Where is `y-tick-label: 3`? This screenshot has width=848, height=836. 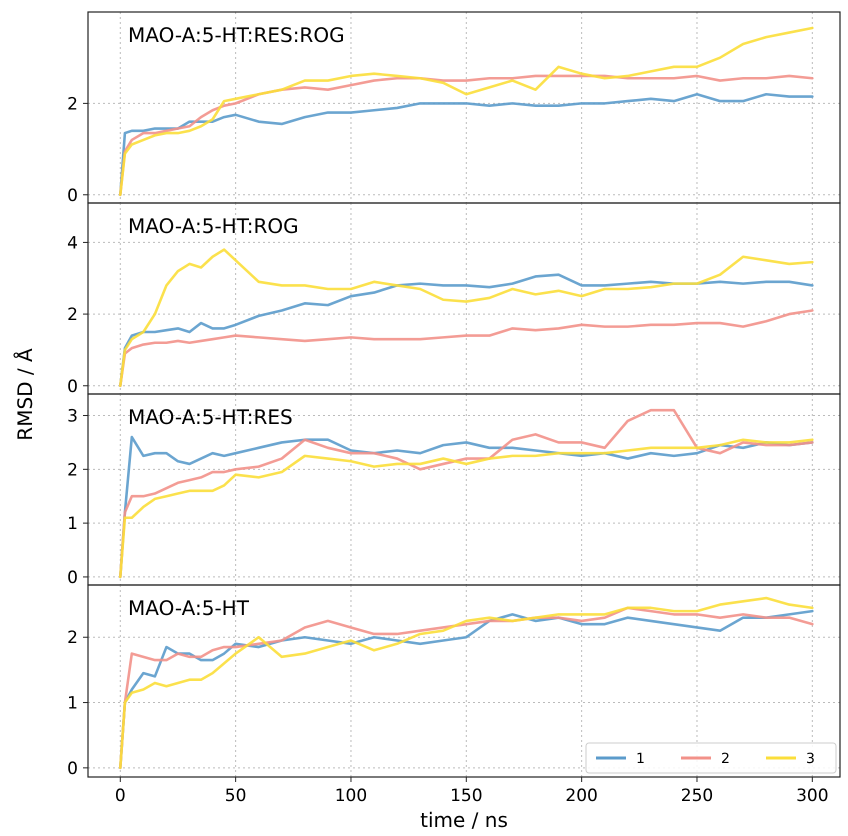 y-tick-label: 3 is located at coordinates (72, 416).